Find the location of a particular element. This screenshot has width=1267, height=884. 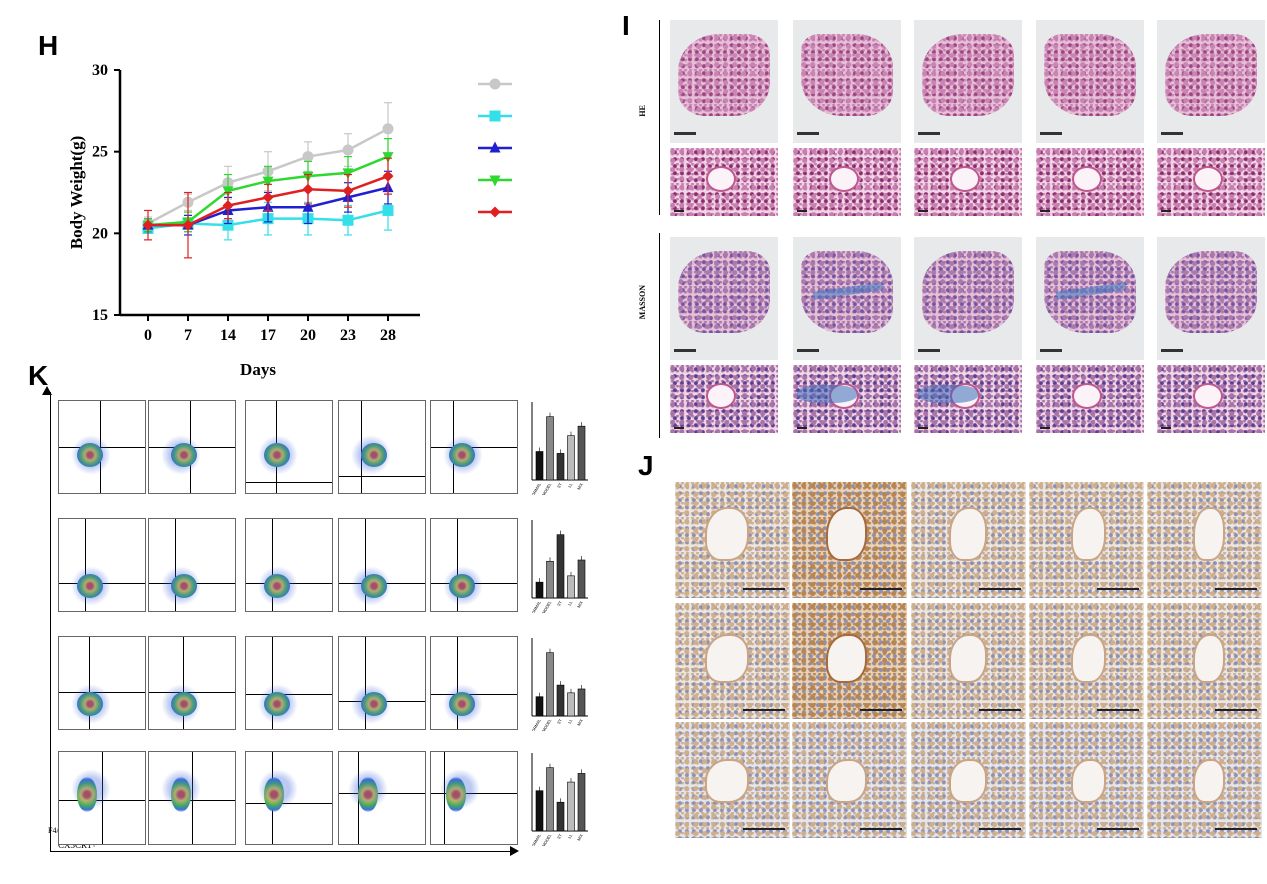

y-tick-label: 15 is located at coordinates (100, 315).